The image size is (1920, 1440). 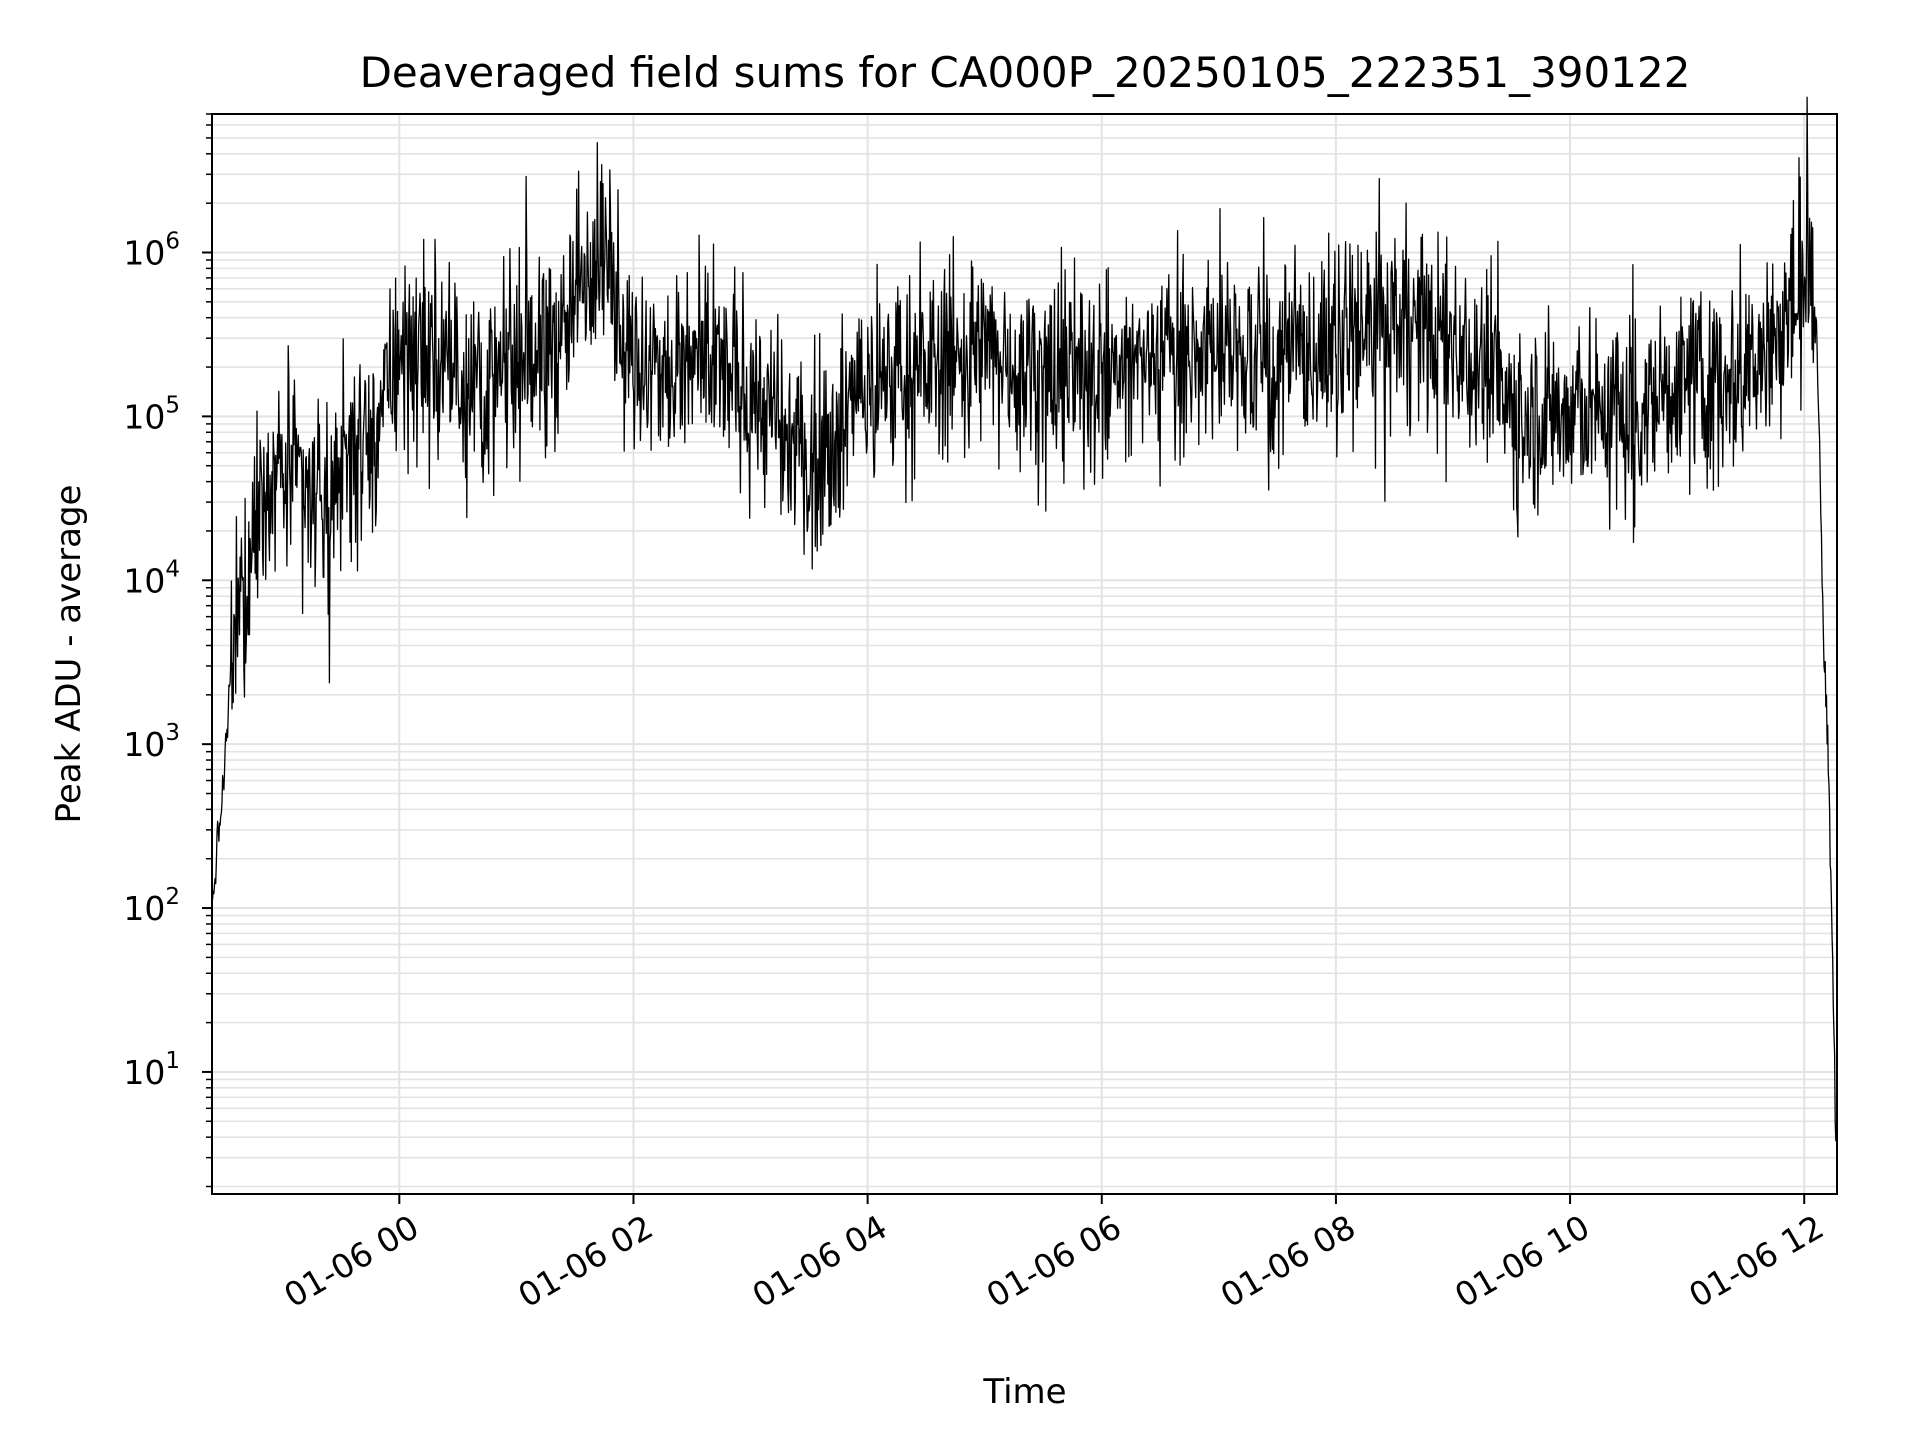 I want to click on y-tick-label: 10⁶, so click(x=151, y=251).